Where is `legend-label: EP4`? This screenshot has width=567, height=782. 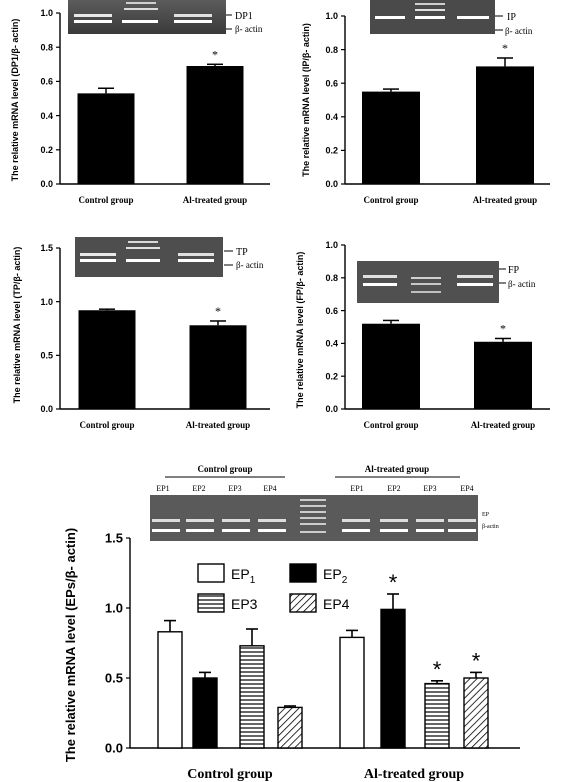
legend-label: EP4 is located at coordinates (336, 604).